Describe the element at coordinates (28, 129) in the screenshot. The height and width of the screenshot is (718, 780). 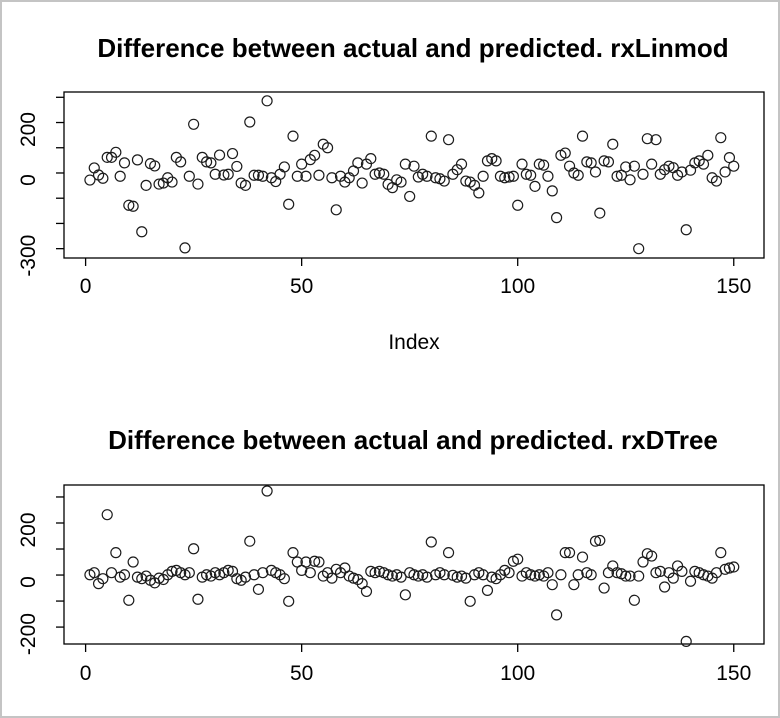
I see `rxLinmod-y-tick-label: 200` at that location.